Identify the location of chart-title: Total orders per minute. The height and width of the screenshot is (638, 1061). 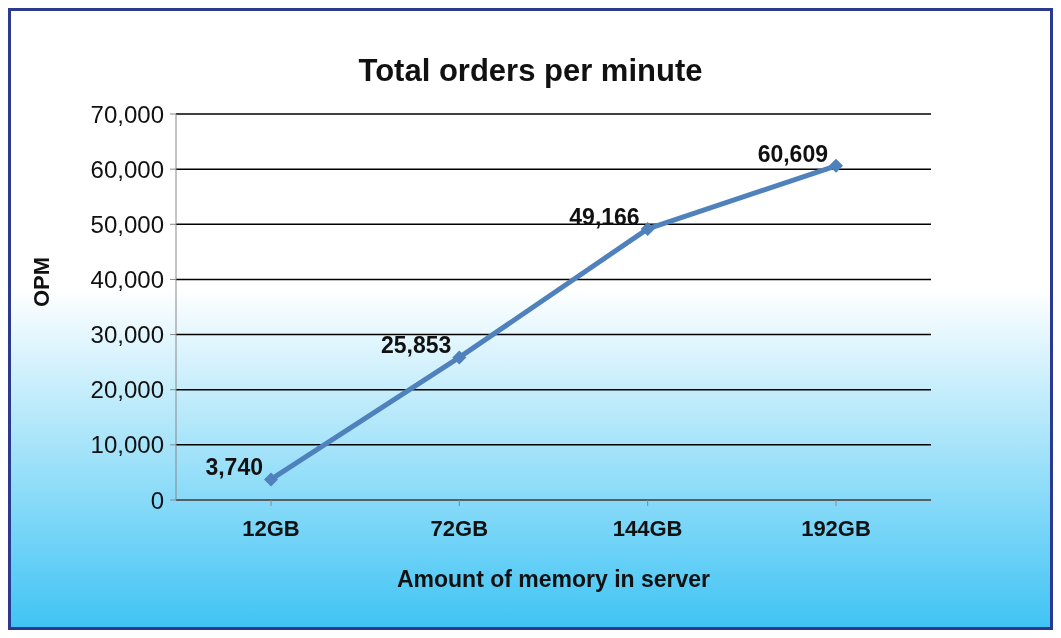
(530, 71).